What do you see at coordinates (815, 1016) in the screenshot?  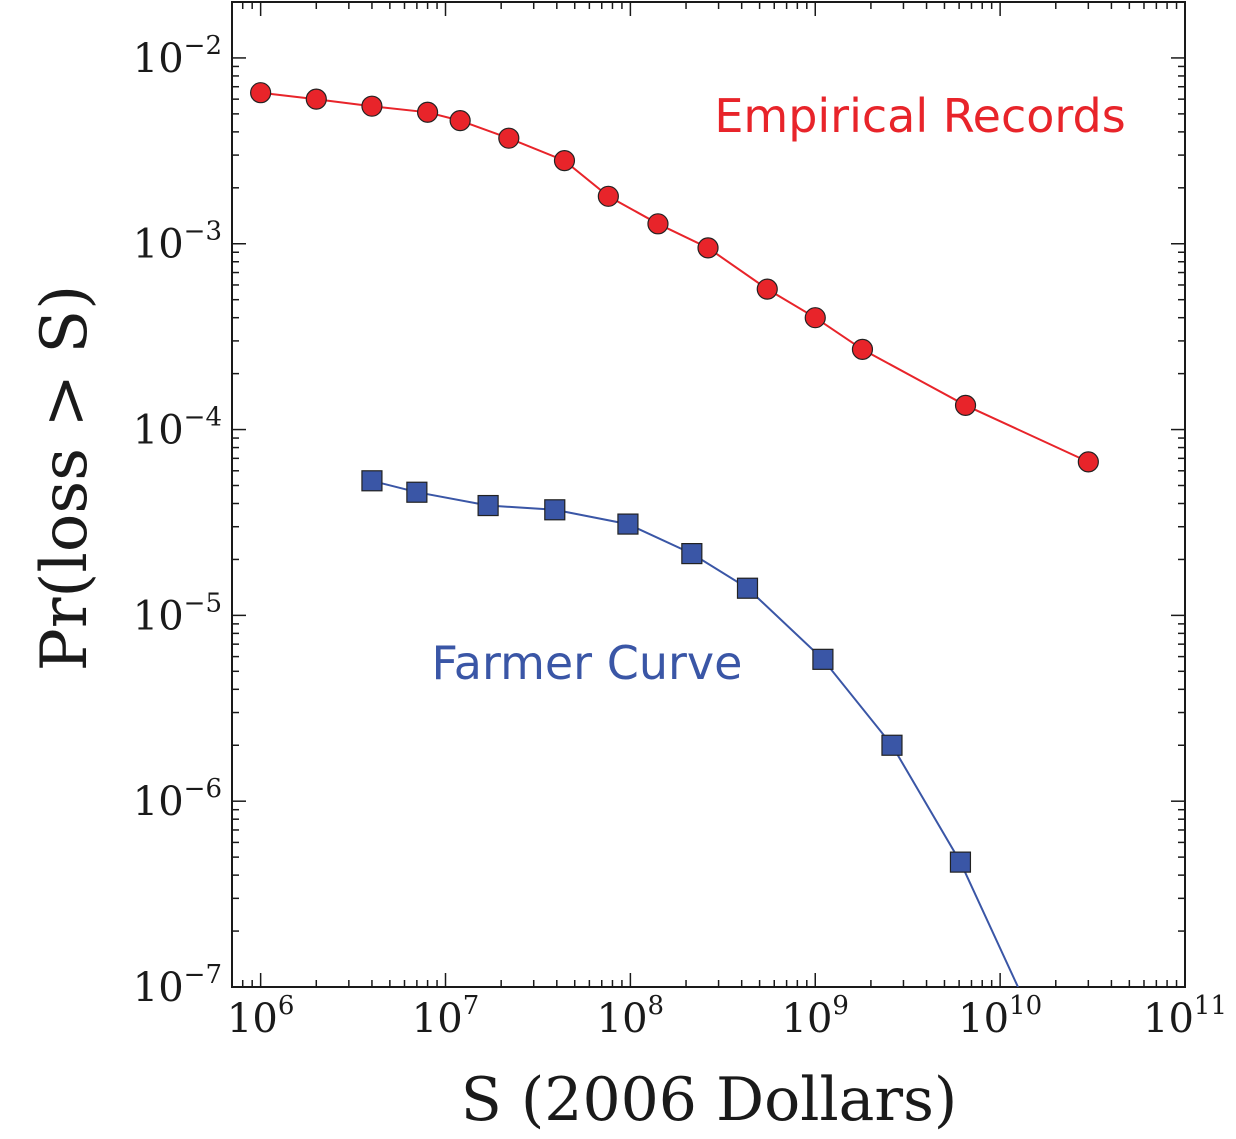 I see `x-tick-label: 10⁹` at bounding box center [815, 1016].